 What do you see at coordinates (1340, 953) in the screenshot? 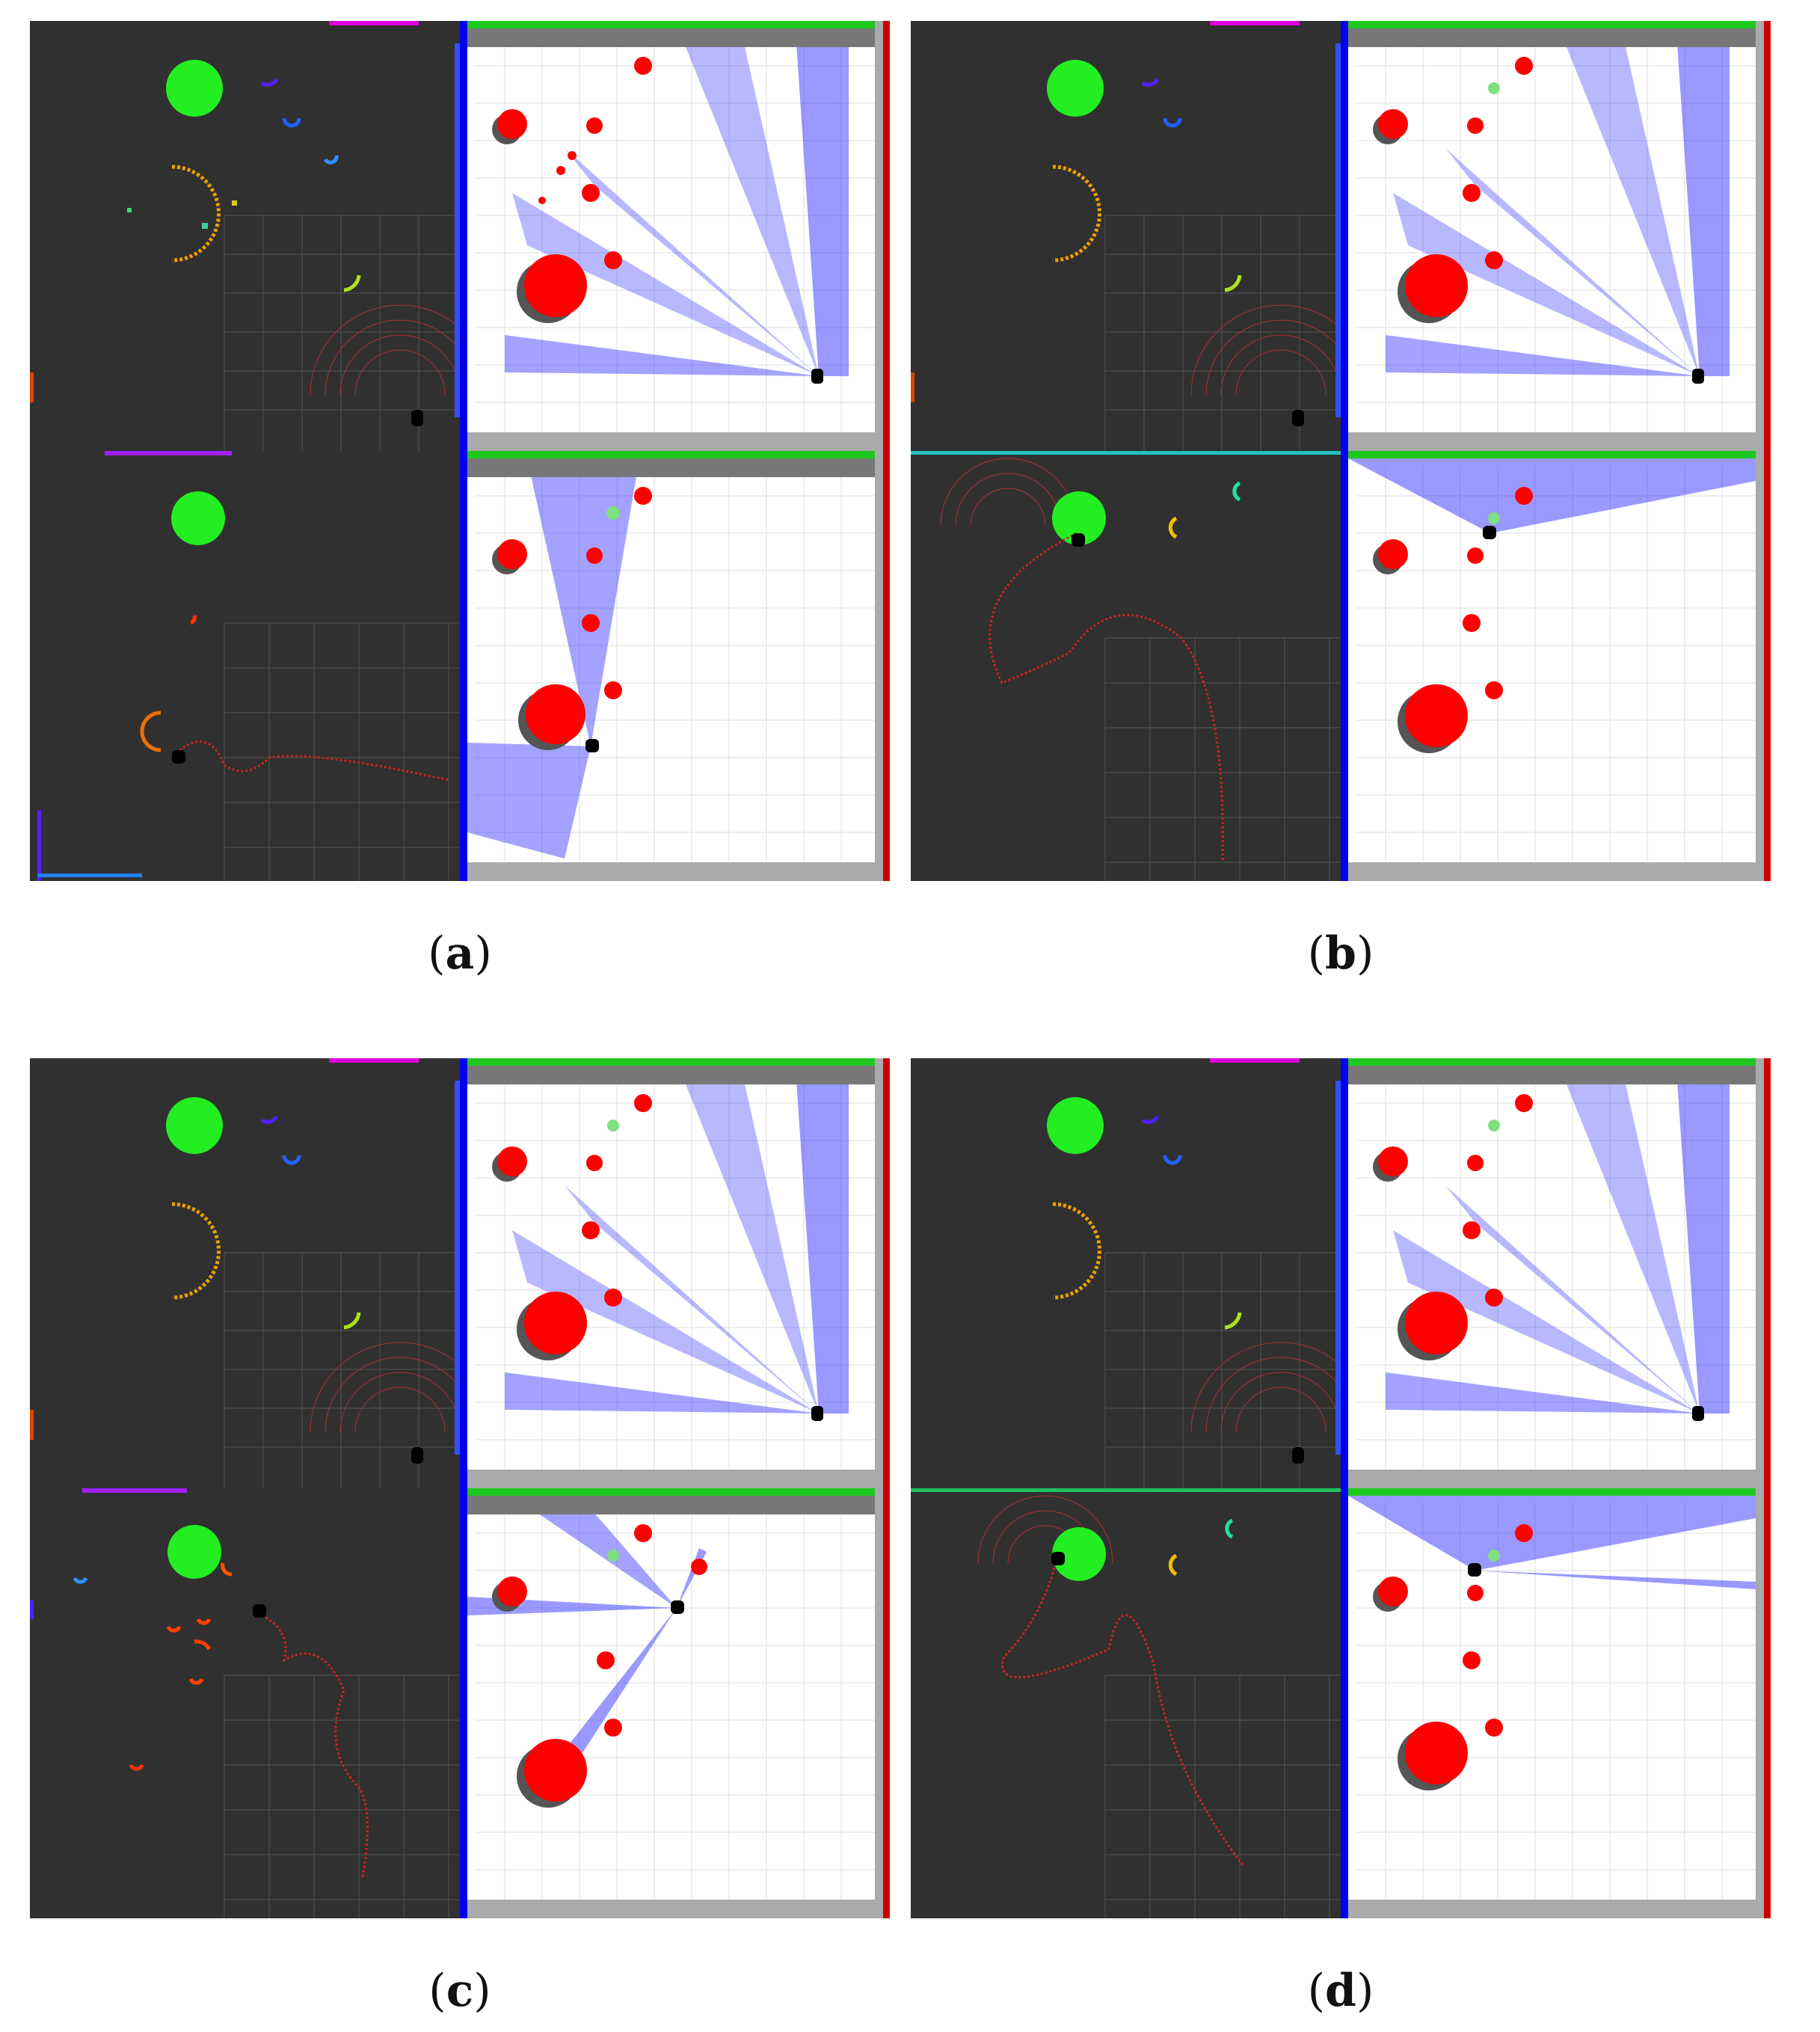
I see `caption-b: (b)` at bounding box center [1340, 953].